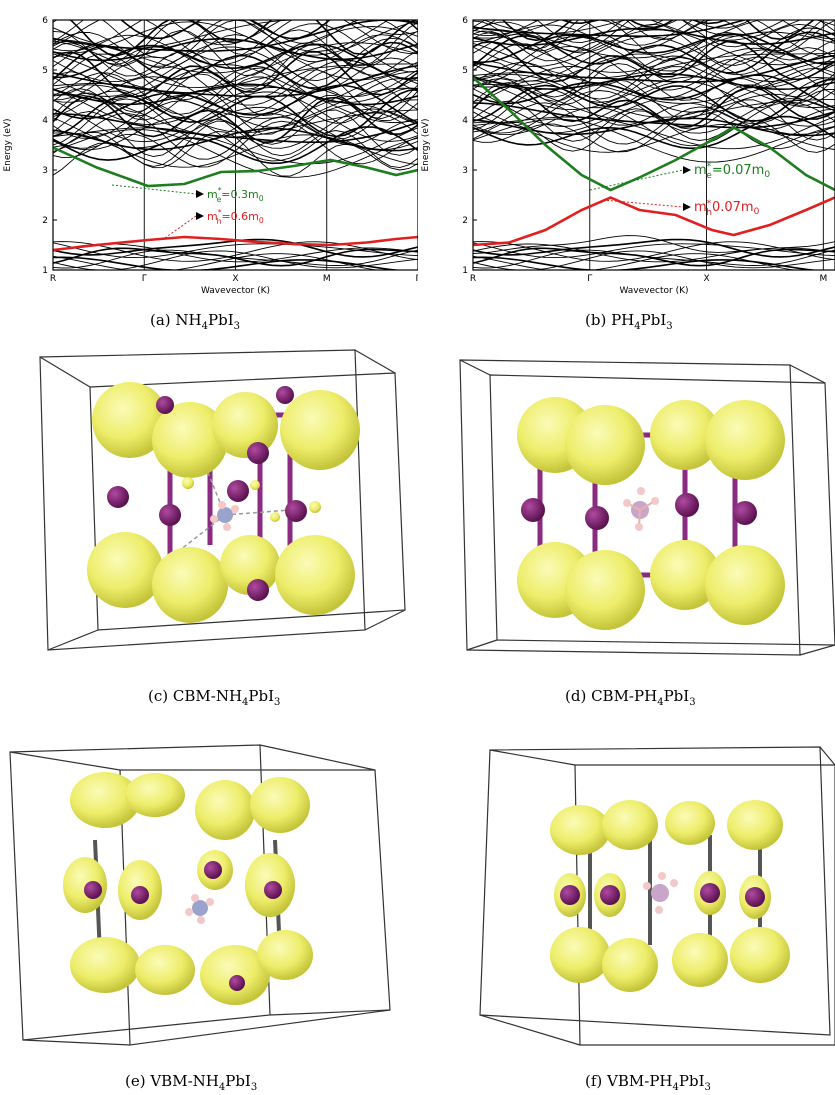 The height and width of the screenshot is (1095, 835). What do you see at coordinates (235, 217) in the screenshot?
I see `effective-mass-label: m* h=0.6m0` at bounding box center [235, 217].